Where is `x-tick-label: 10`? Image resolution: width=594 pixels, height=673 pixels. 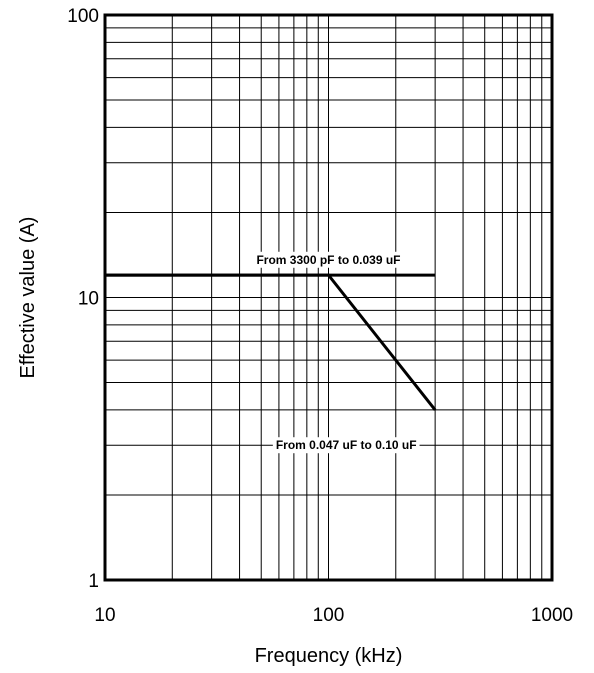
x-tick-label: 10 is located at coordinates (104, 615).